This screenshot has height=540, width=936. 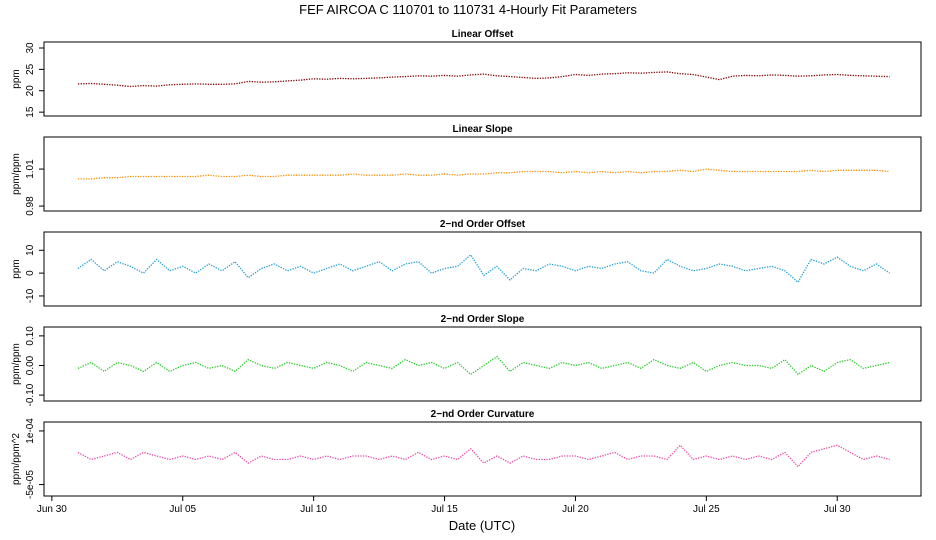 What do you see at coordinates (30, 394) in the screenshot?
I see `y-tick-label: -0.10` at bounding box center [30, 394].